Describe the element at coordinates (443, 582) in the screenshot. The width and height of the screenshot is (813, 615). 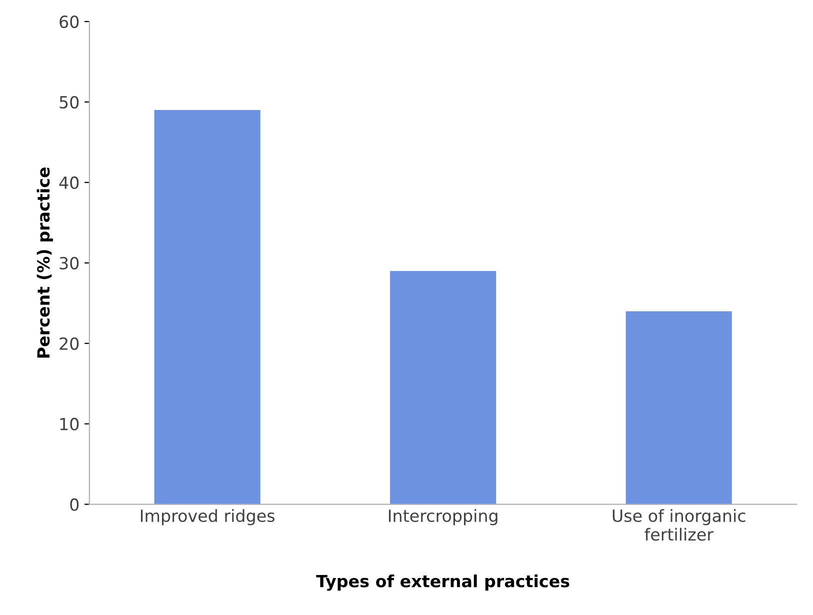
I see `x-axis-title: Types of external practices` at that location.